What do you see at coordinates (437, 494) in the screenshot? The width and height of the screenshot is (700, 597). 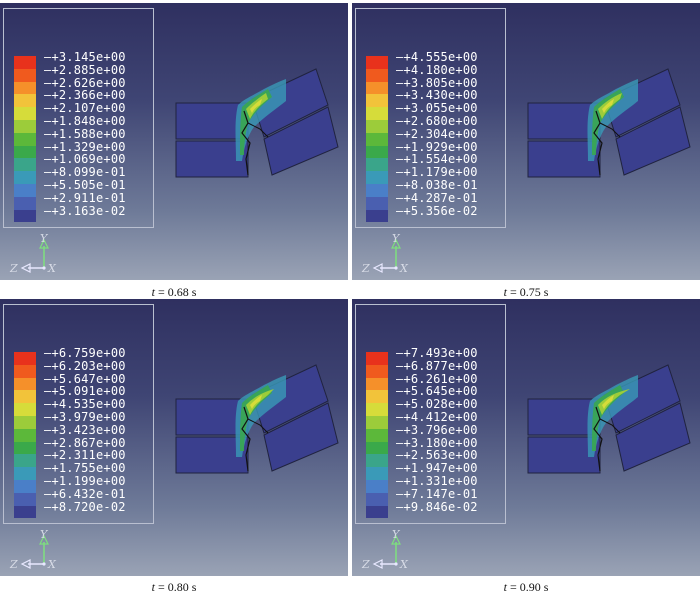 I see `legend-value: +7.147e-01` at bounding box center [437, 494].